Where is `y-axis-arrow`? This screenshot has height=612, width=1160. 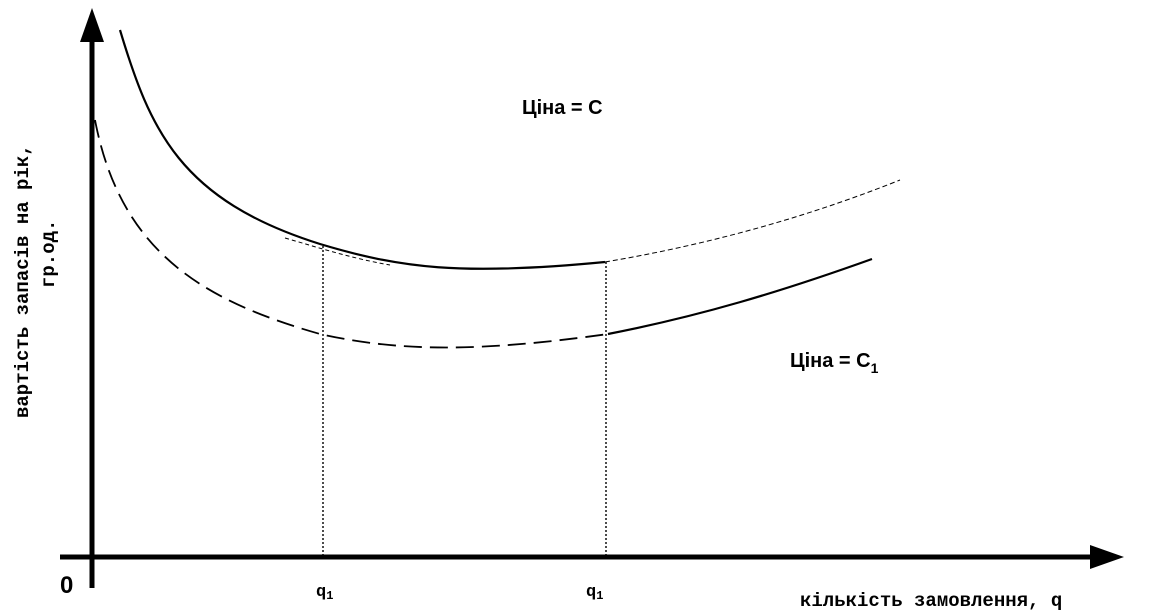
y-axis-arrow is located at coordinates (92, 25).